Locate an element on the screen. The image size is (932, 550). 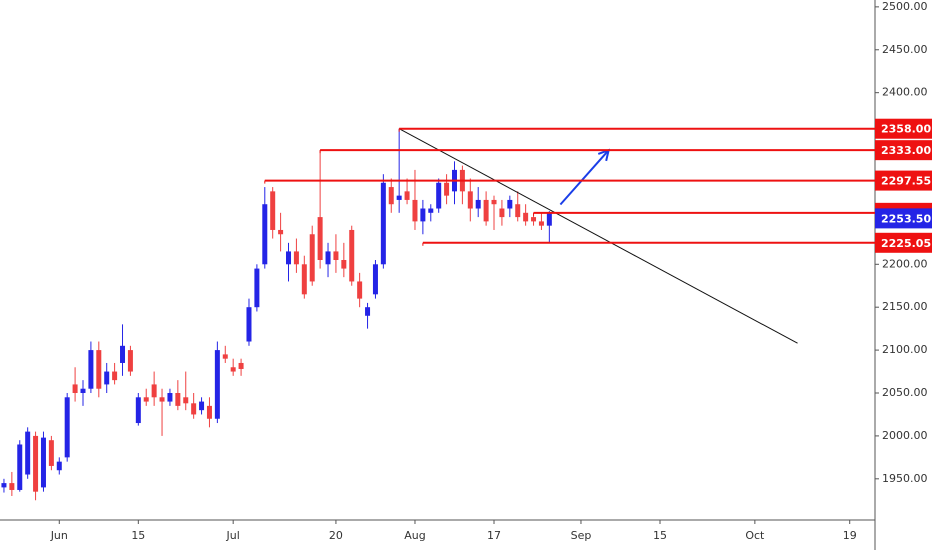
x-tick-label: 17 is located at coordinates (494, 535).